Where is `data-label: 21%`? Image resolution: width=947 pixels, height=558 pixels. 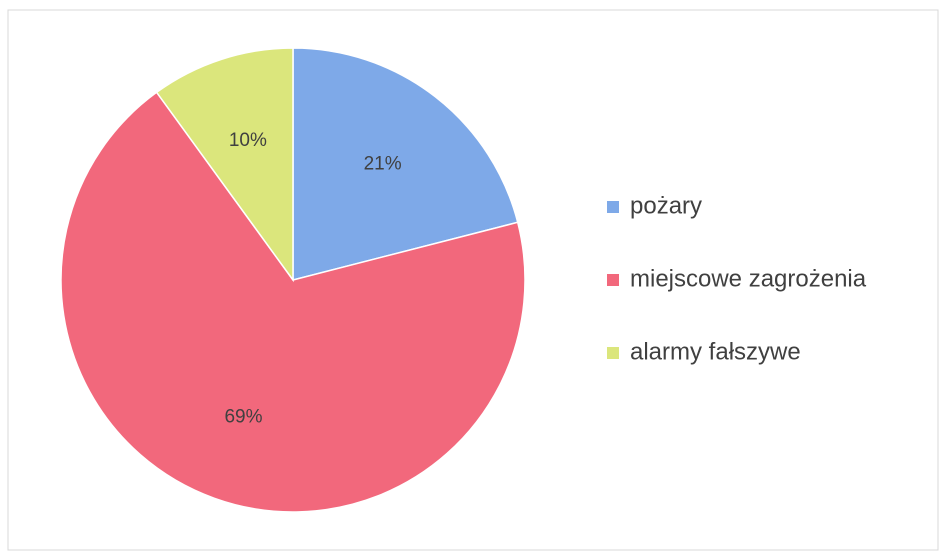
data-label: 21% is located at coordinates (383, 164).